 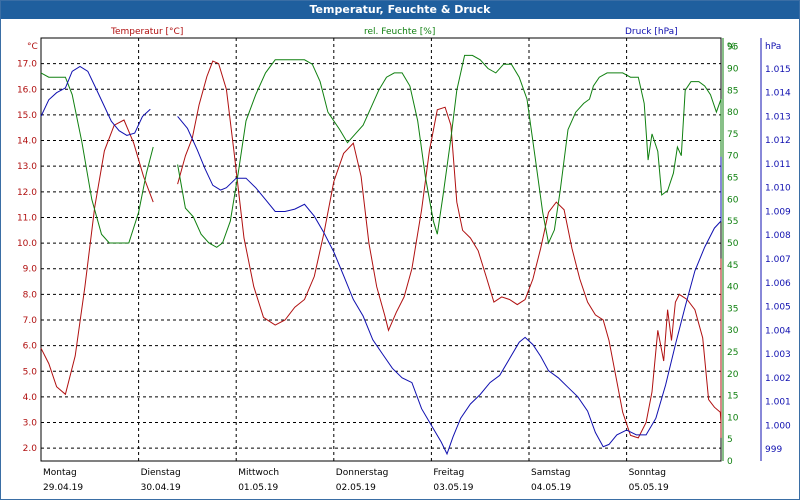 What do you see at coordinates (97, 158) in the screenshot?
I see `hum-series-line` at bounding box center [97, 158].